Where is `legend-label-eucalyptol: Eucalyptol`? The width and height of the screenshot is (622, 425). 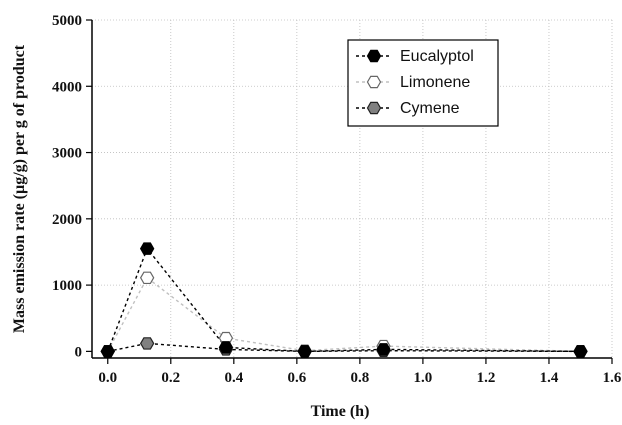 legend-label-eucalyptol: Eucalyptol is located at coordinates (437, 56).